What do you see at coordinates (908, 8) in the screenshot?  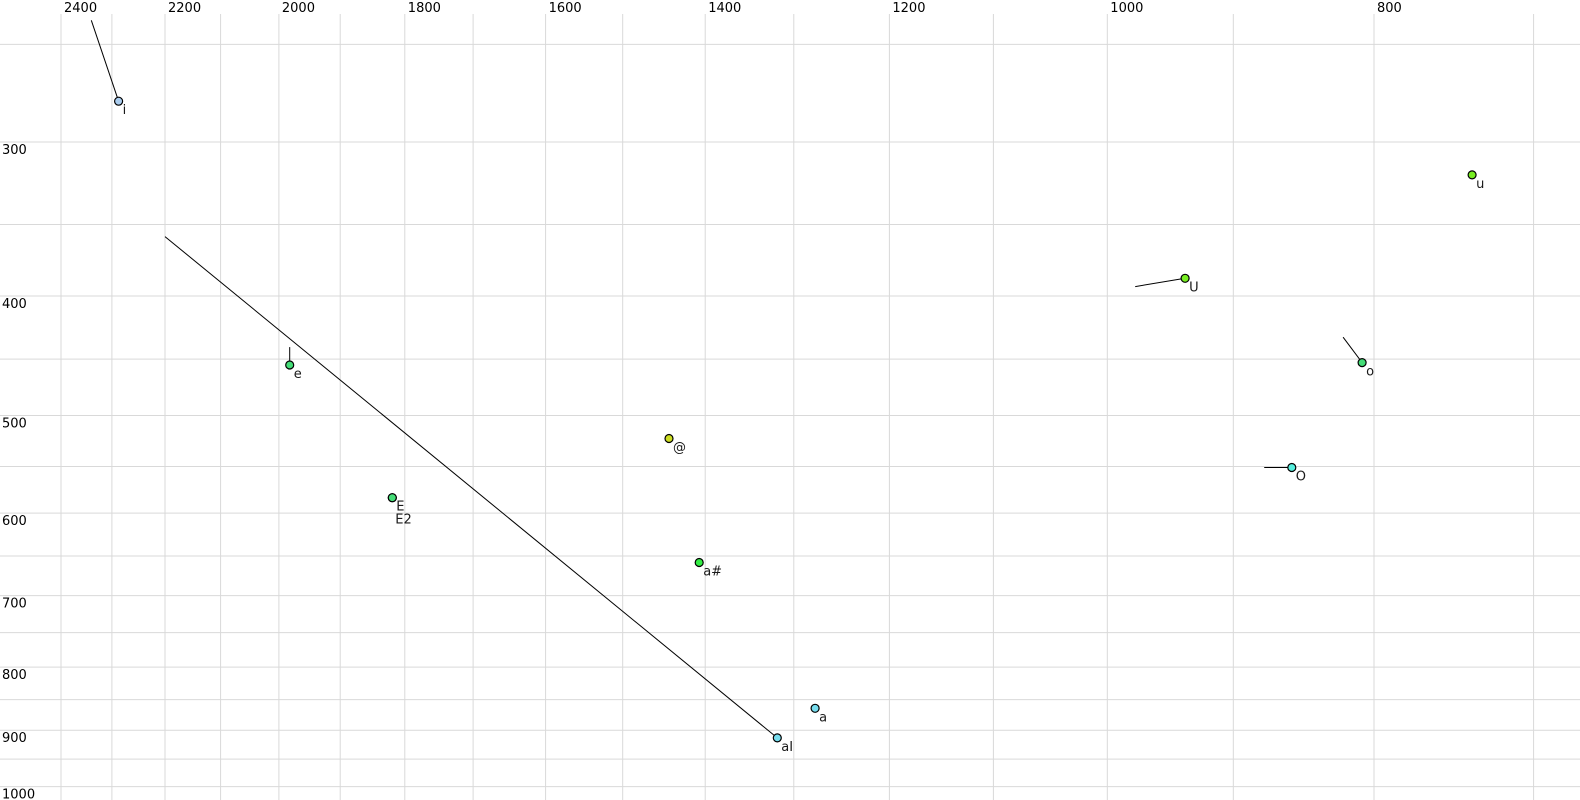 I see `x-tick-label-1200: 1200` at bounding box center [908, 8].